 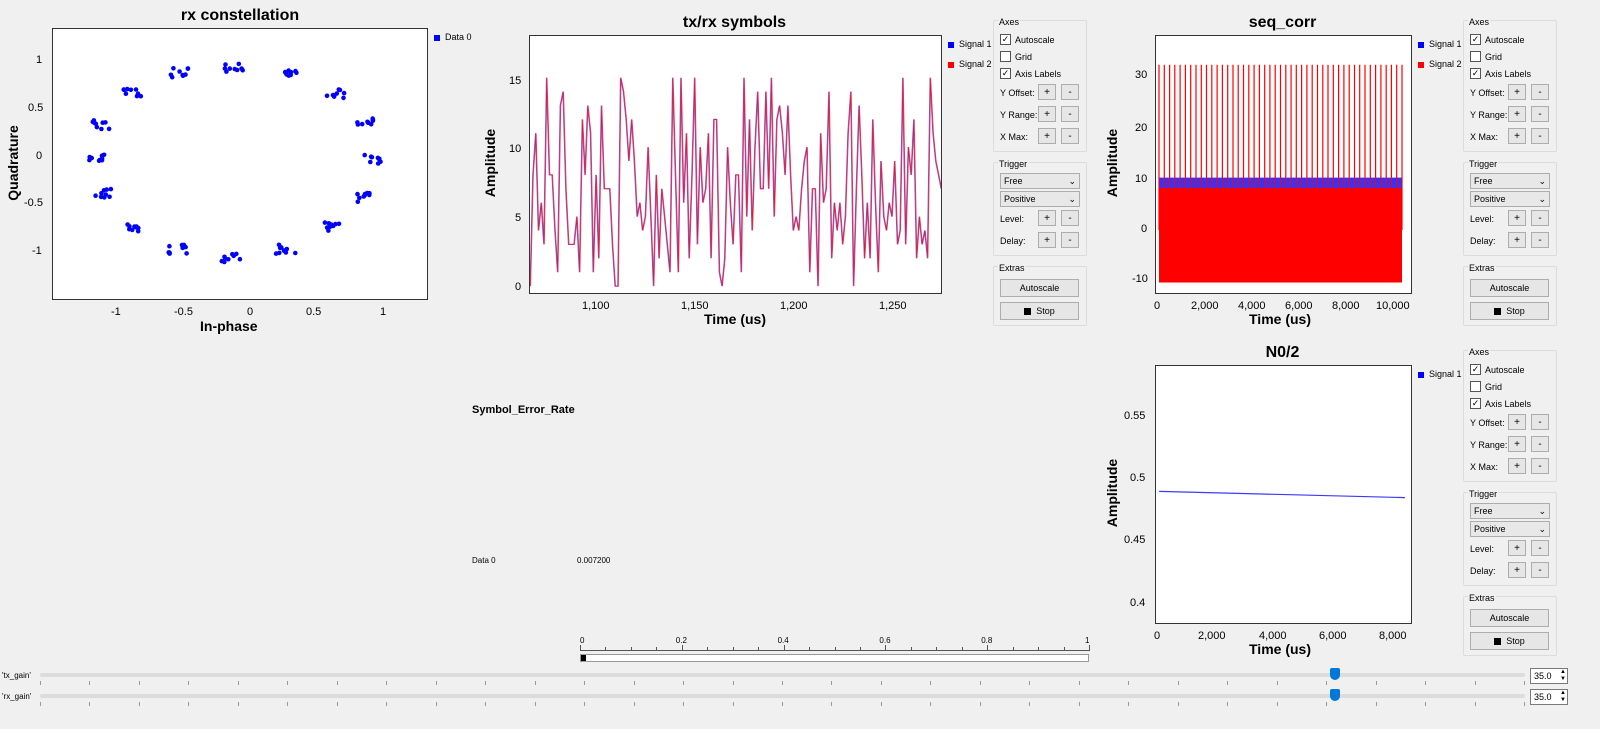 What do you see at coordinates (515, 149) in the screenshot?
I see `txrx-ytick: 10` at bounding box center [515, 149].